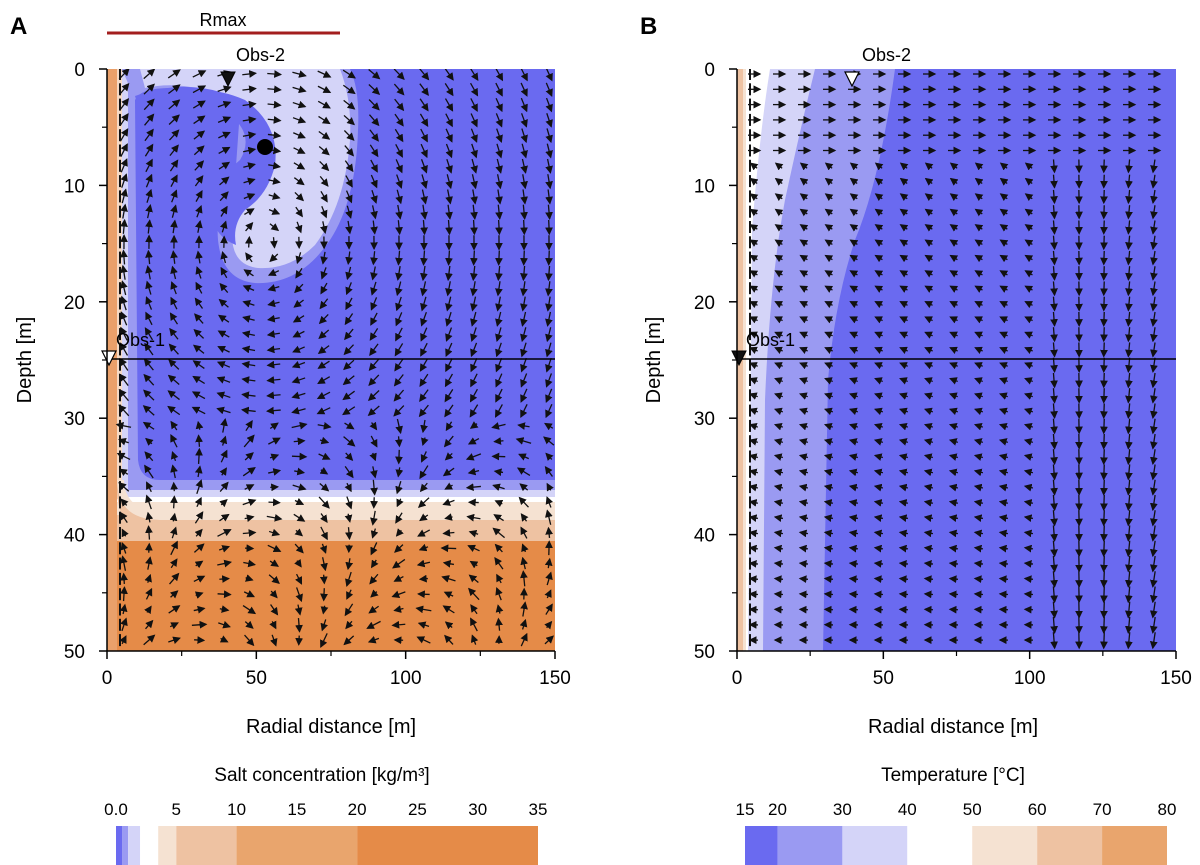 The height and width of the screenshot is (865, 1200). I want to click on colorbar-a: 0.0 5 10 15 20 25 30 35, so click(325, 832).